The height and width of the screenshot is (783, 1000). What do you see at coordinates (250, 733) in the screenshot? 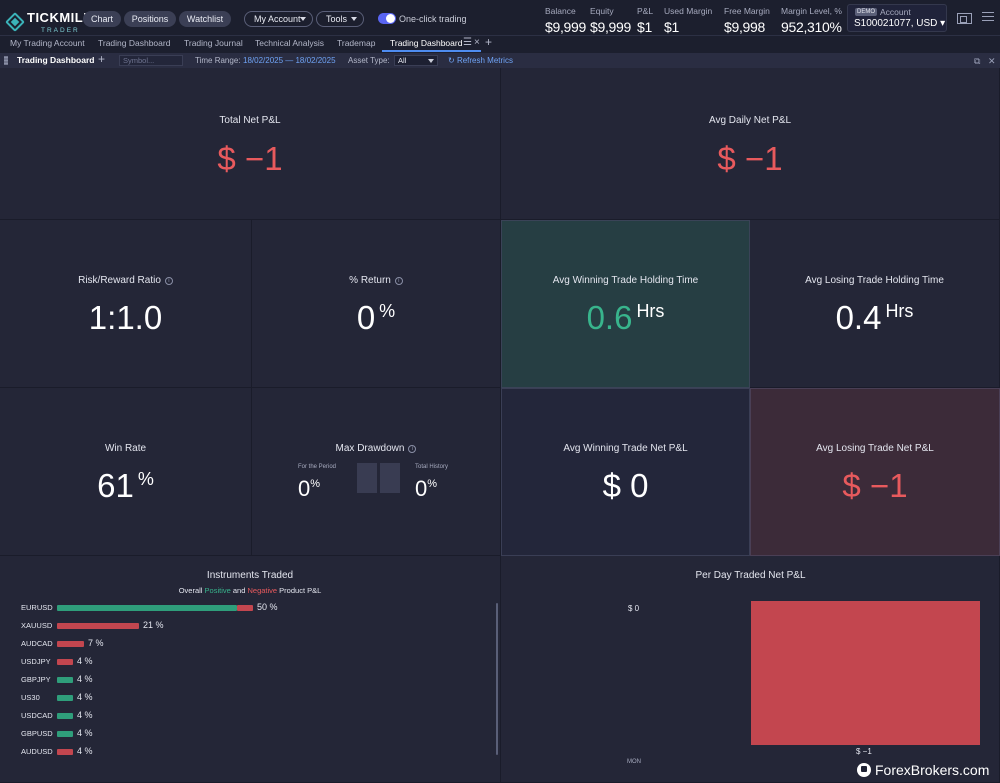
I see `instrument-row: GBPUSD 4 %` at bounding box center [250, 733].